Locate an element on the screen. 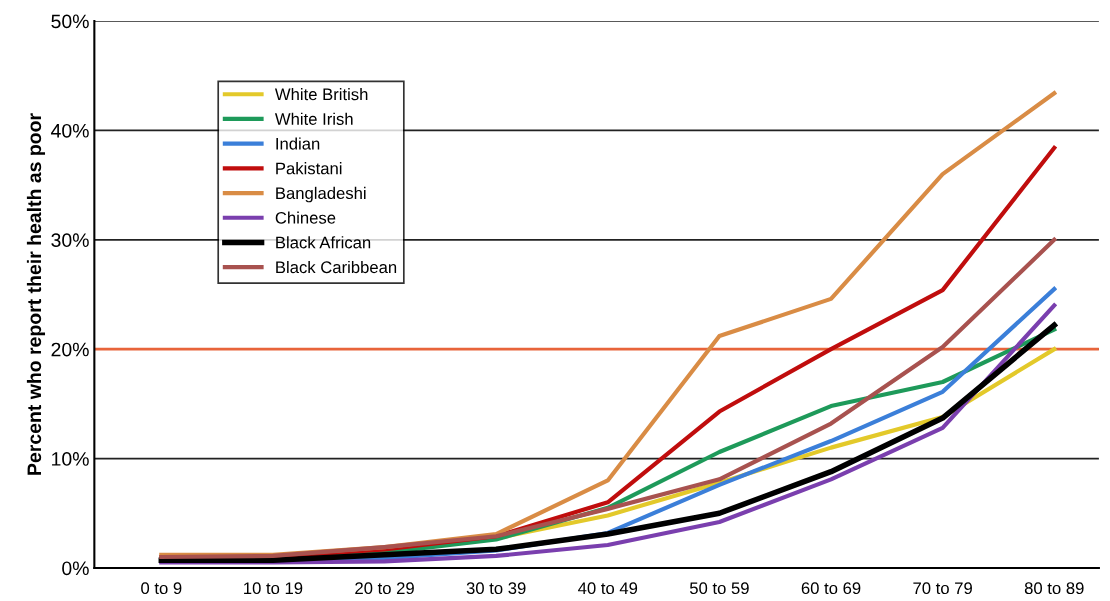 The image size is (1110, 601). legend-label: Indian is located at coordinates (298, 143).